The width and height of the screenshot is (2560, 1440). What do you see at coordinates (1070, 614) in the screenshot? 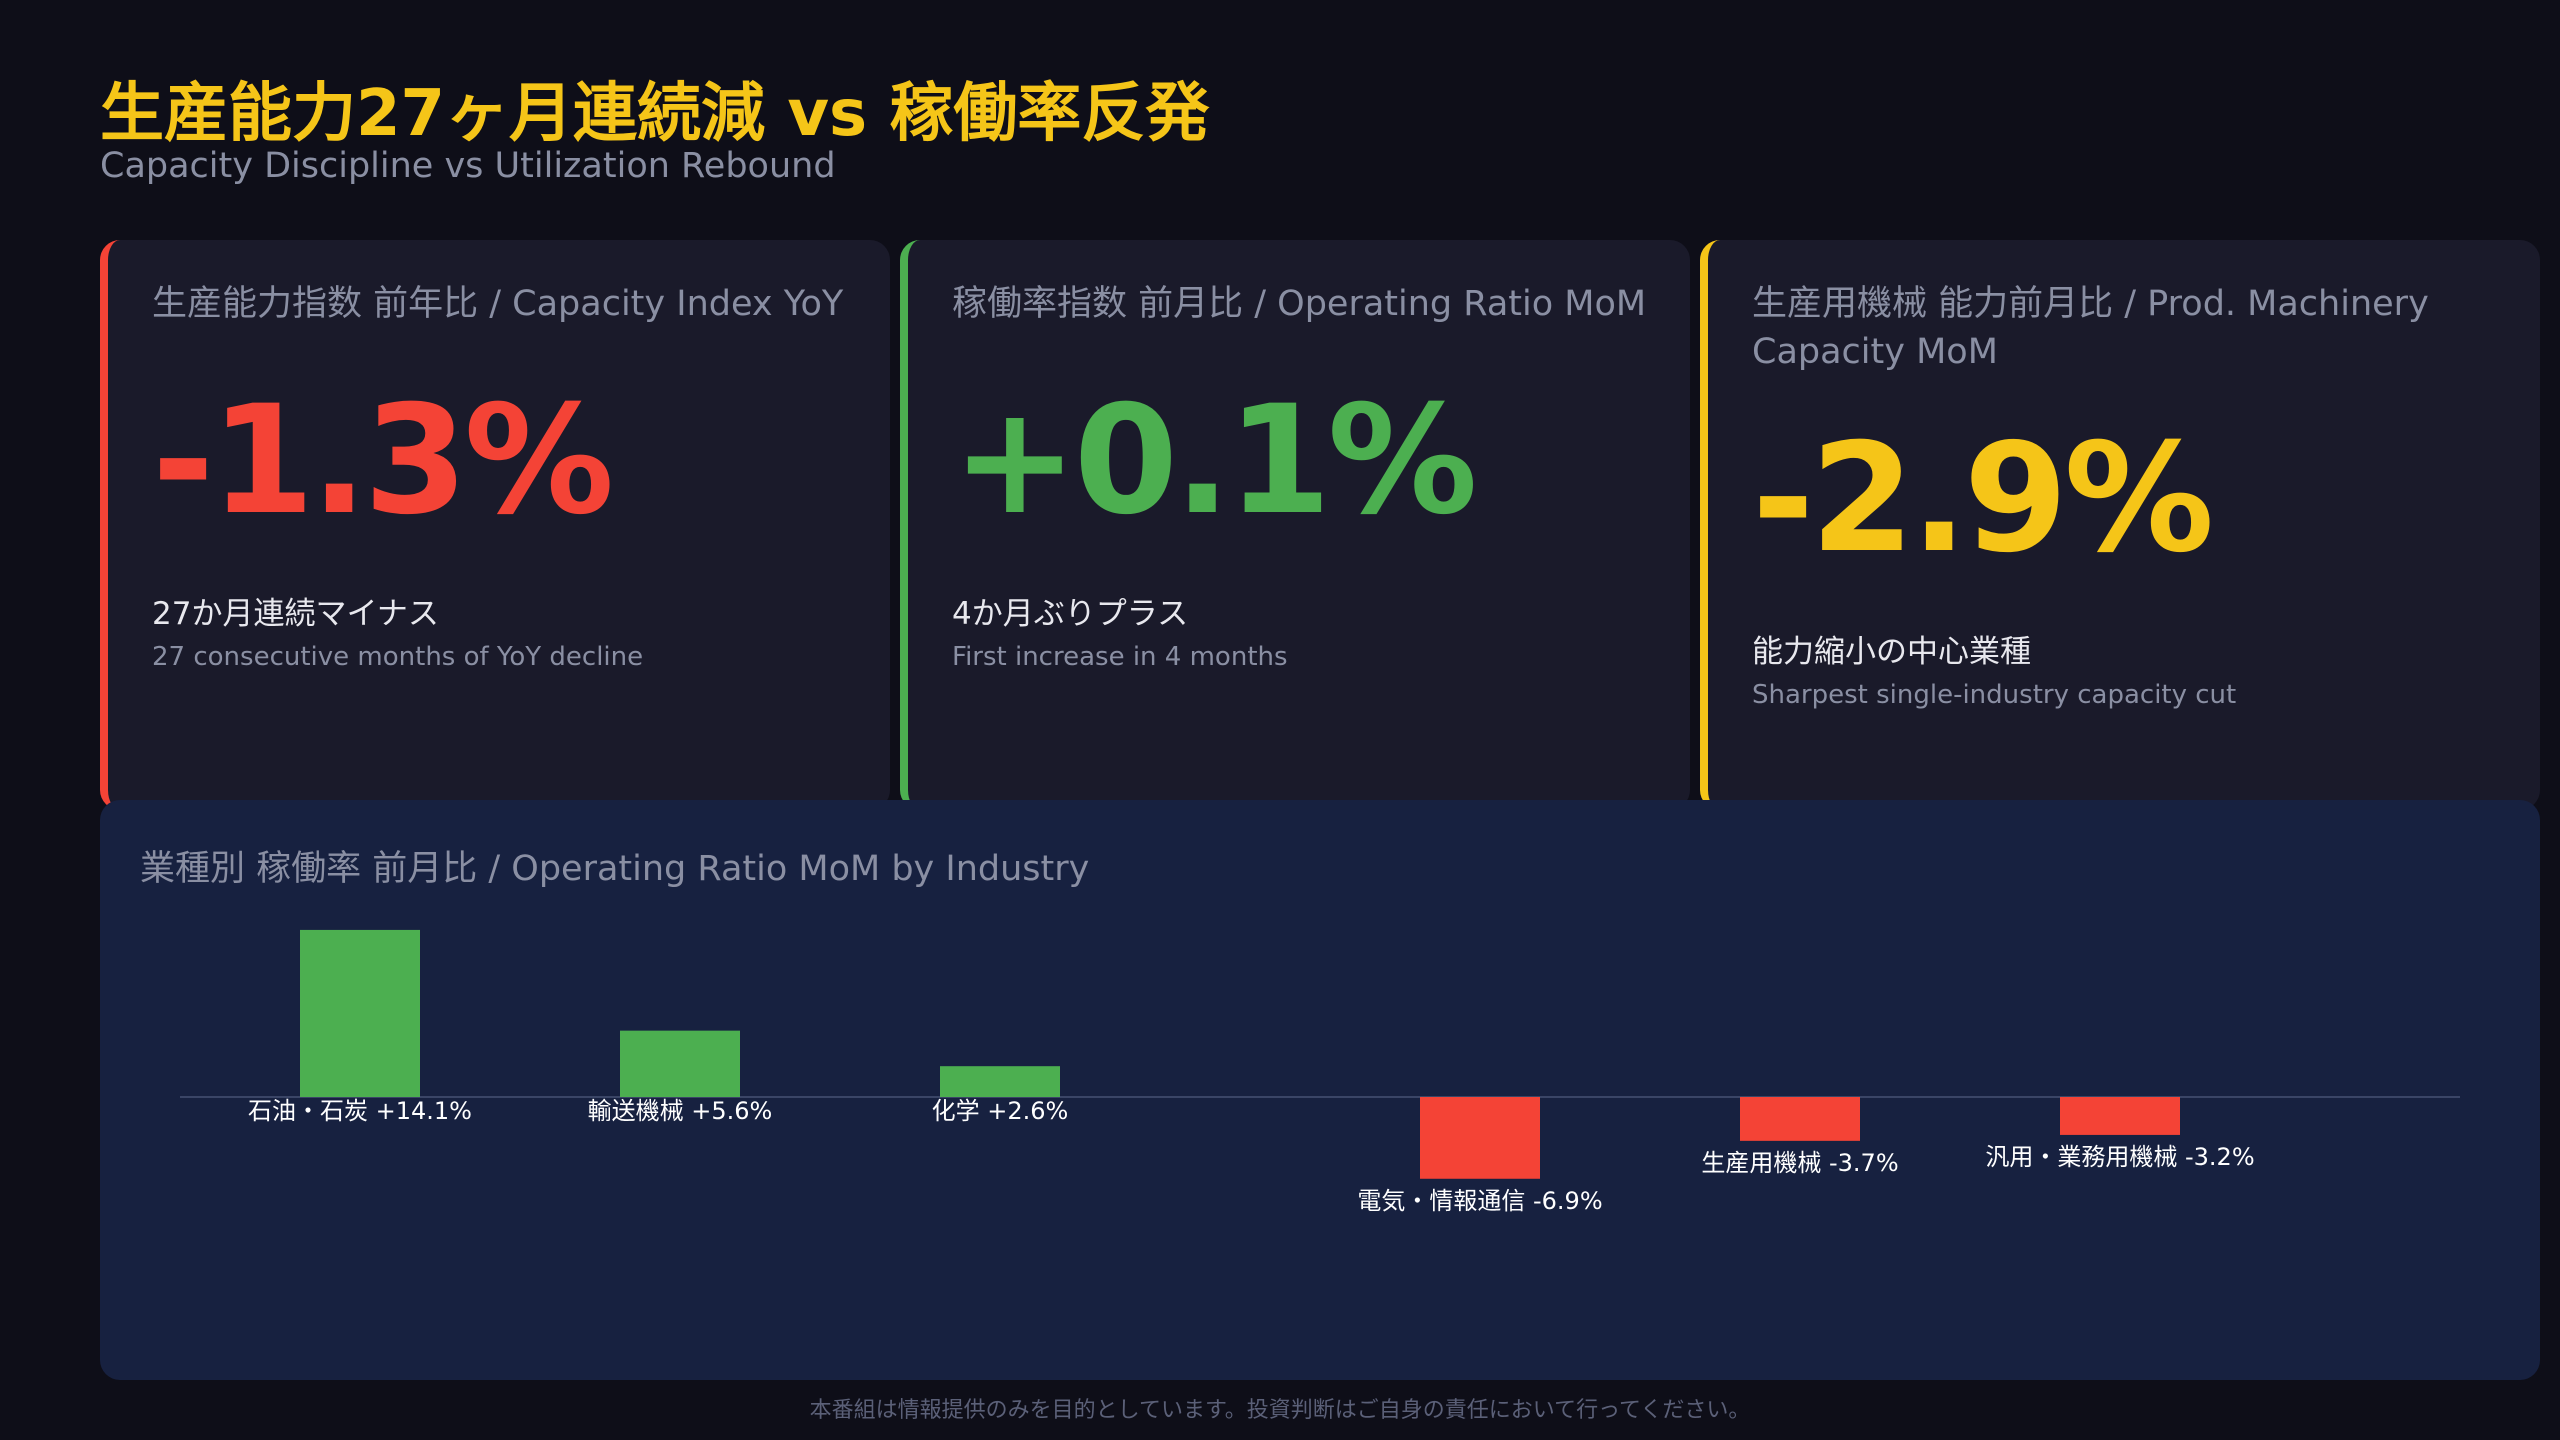
I see `kpi-note-jp: 4か月ぶりプラス` at bounding box center [1070, 614].